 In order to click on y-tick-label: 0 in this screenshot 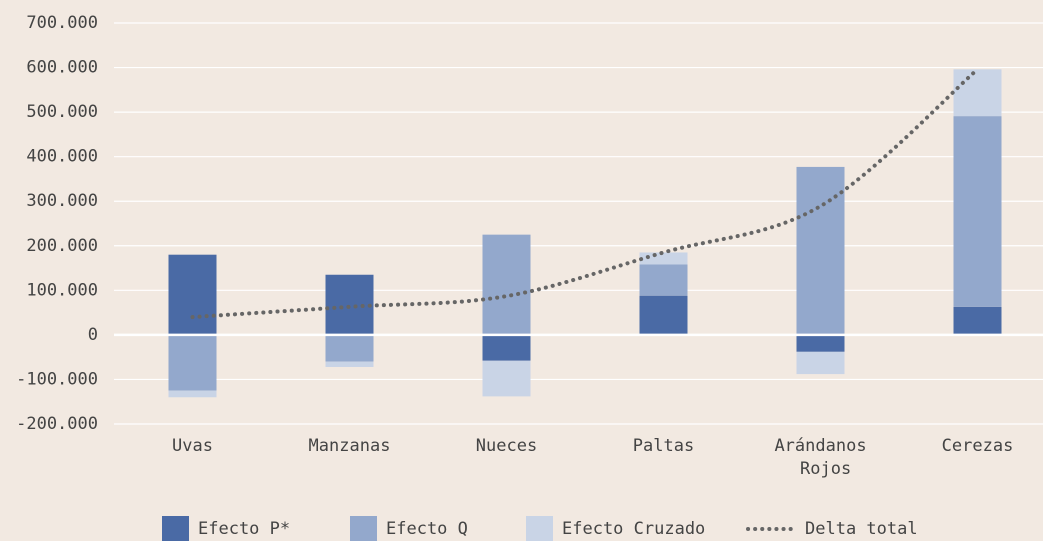, I will do `click(93, 335)`.